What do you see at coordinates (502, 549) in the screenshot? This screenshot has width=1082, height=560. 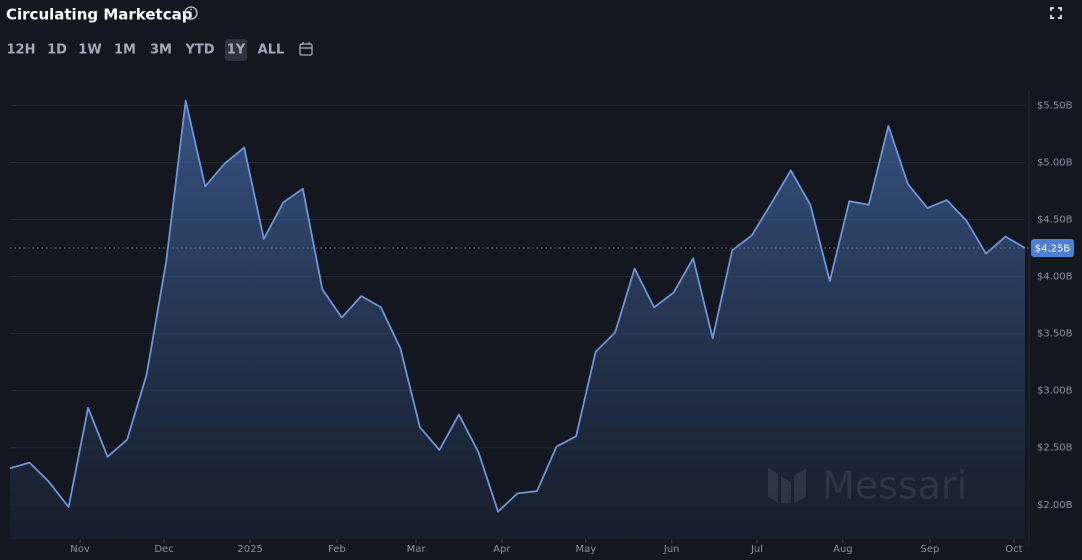 I see `x-tick-label: Apr` at bounding box center [502, 549].